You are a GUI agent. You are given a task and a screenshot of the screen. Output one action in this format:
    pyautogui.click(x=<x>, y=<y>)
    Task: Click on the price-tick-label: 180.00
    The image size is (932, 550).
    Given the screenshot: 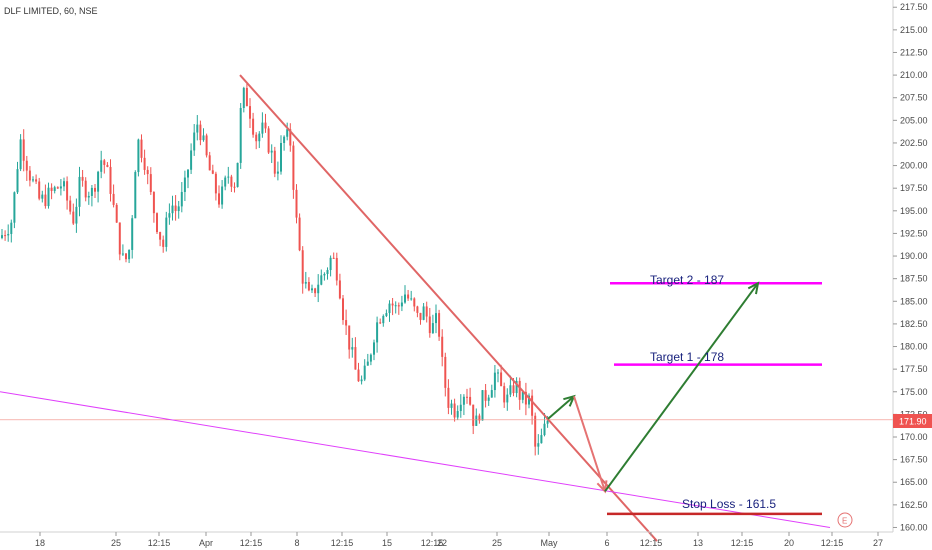 What is the action you would take?
    pyautogui.click(x=914, y=347)
    